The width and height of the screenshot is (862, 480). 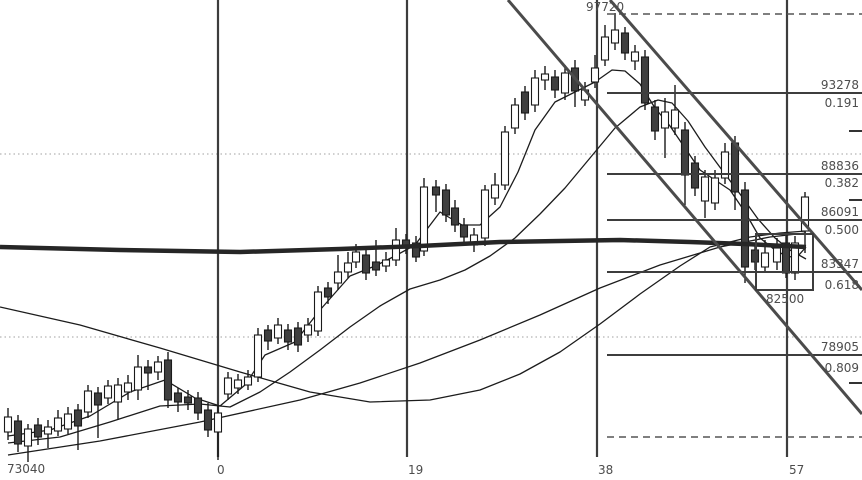 I want to click on x-axis-tick-label: 0, so click(x=221, y=470).